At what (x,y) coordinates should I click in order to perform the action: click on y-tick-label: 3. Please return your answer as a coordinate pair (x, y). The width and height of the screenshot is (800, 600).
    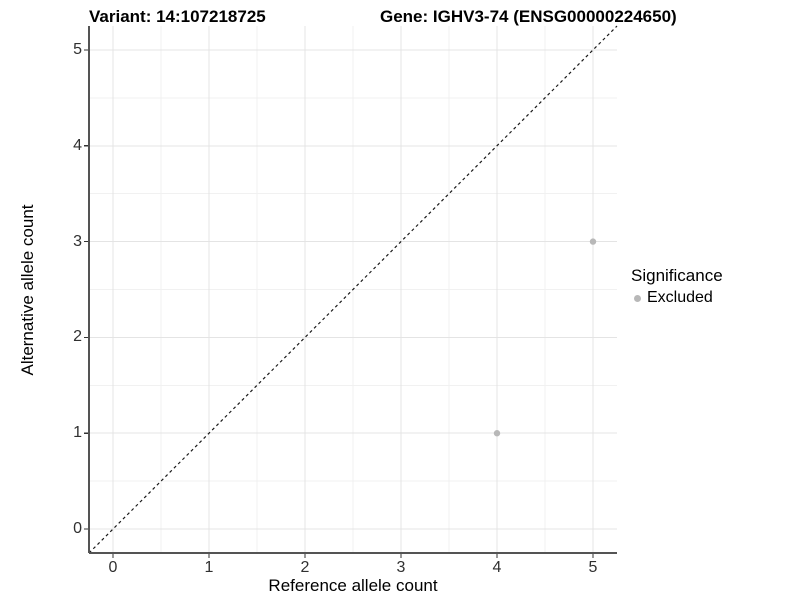
    Looking at the image, I should click on (77, 241).